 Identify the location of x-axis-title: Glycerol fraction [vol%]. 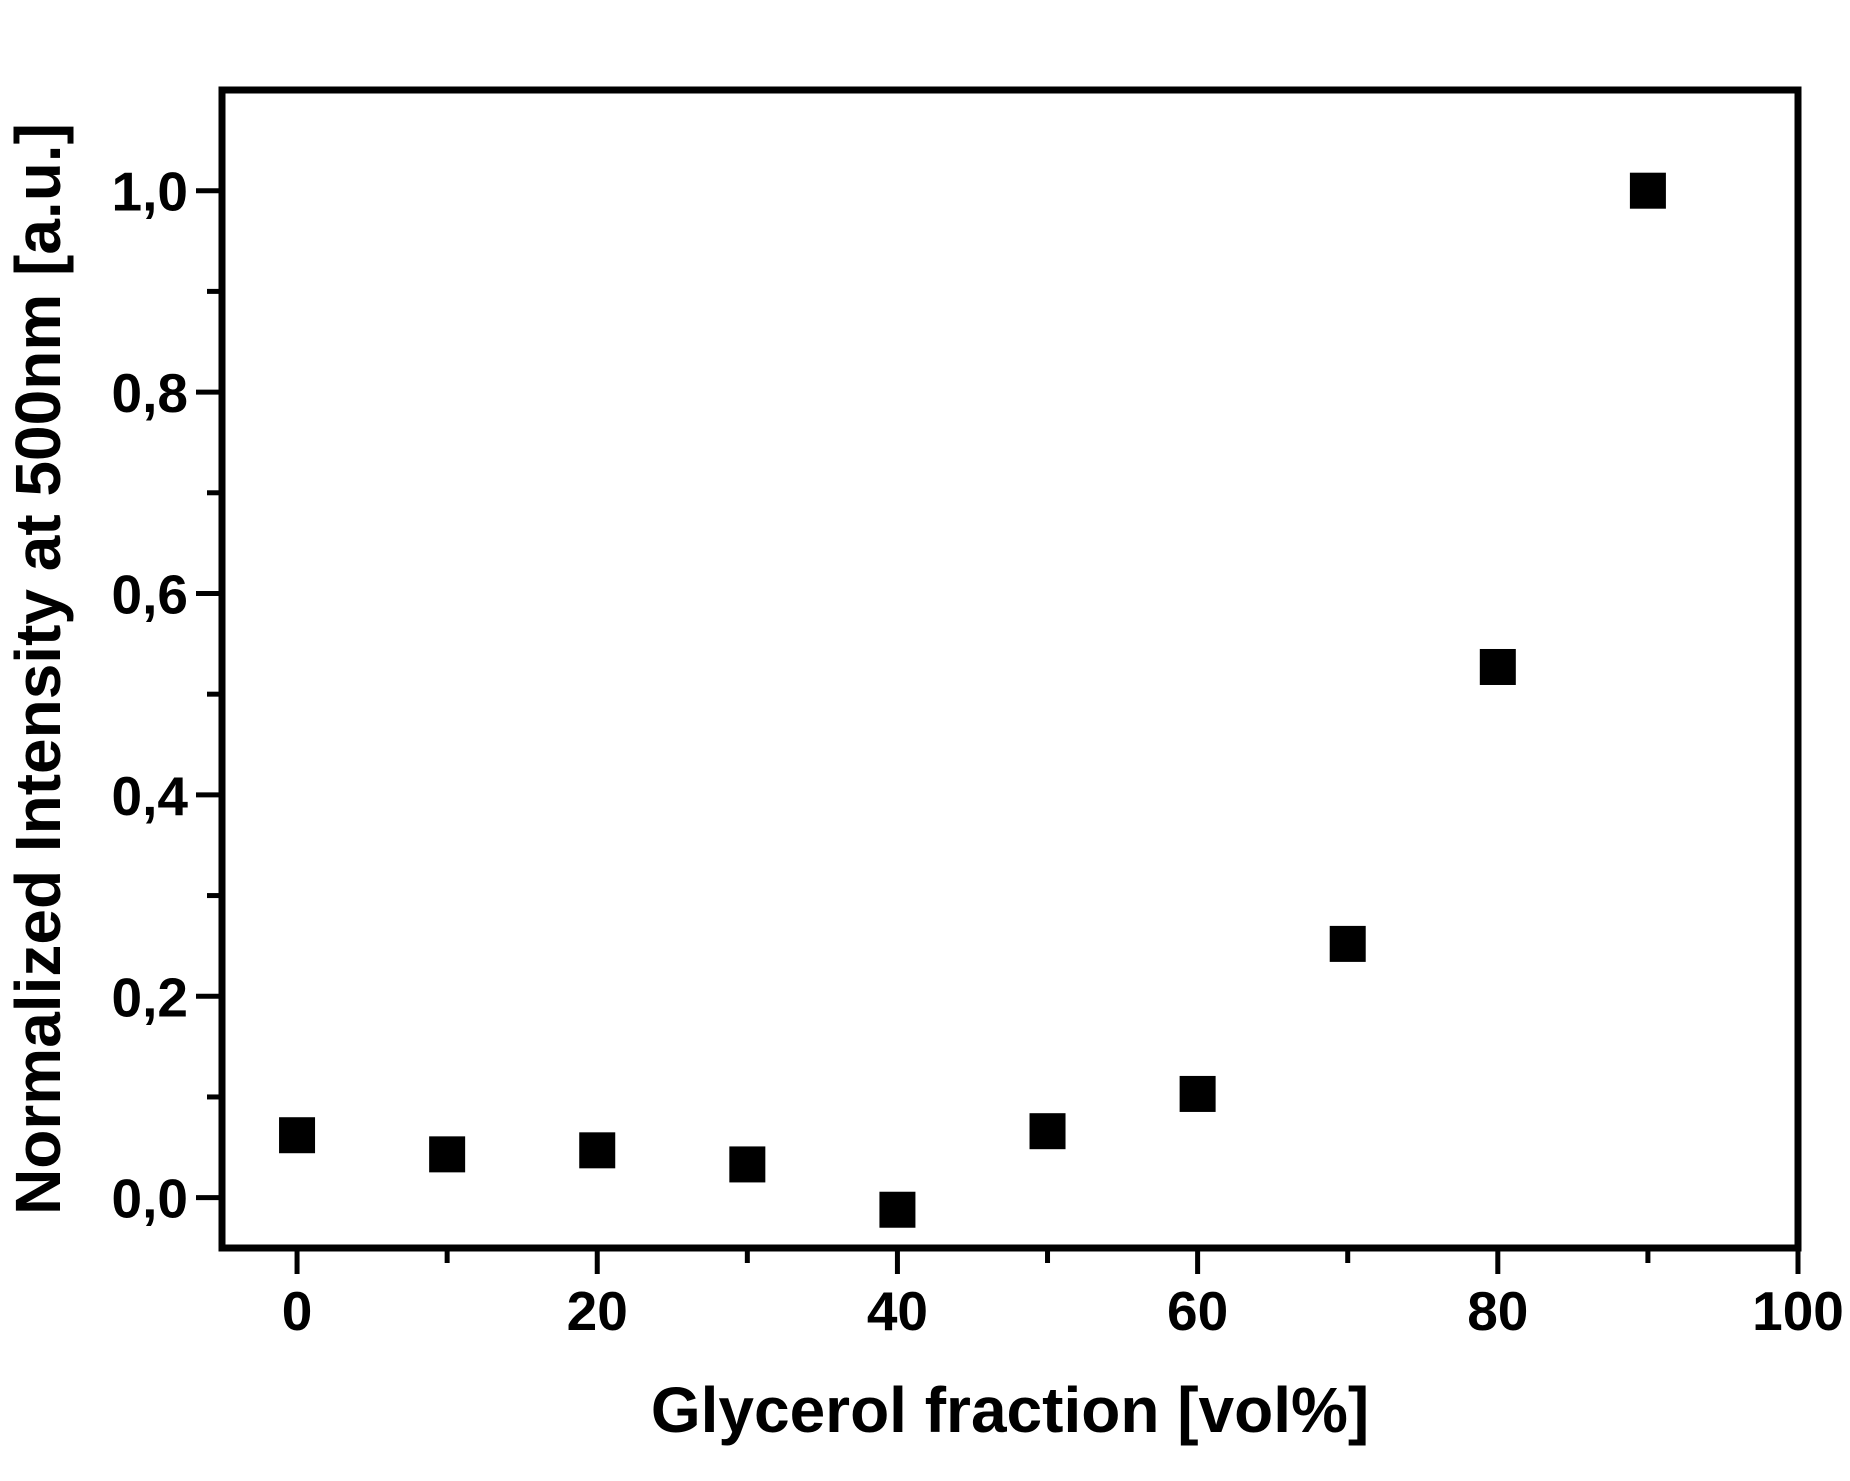
(1010, 1410).